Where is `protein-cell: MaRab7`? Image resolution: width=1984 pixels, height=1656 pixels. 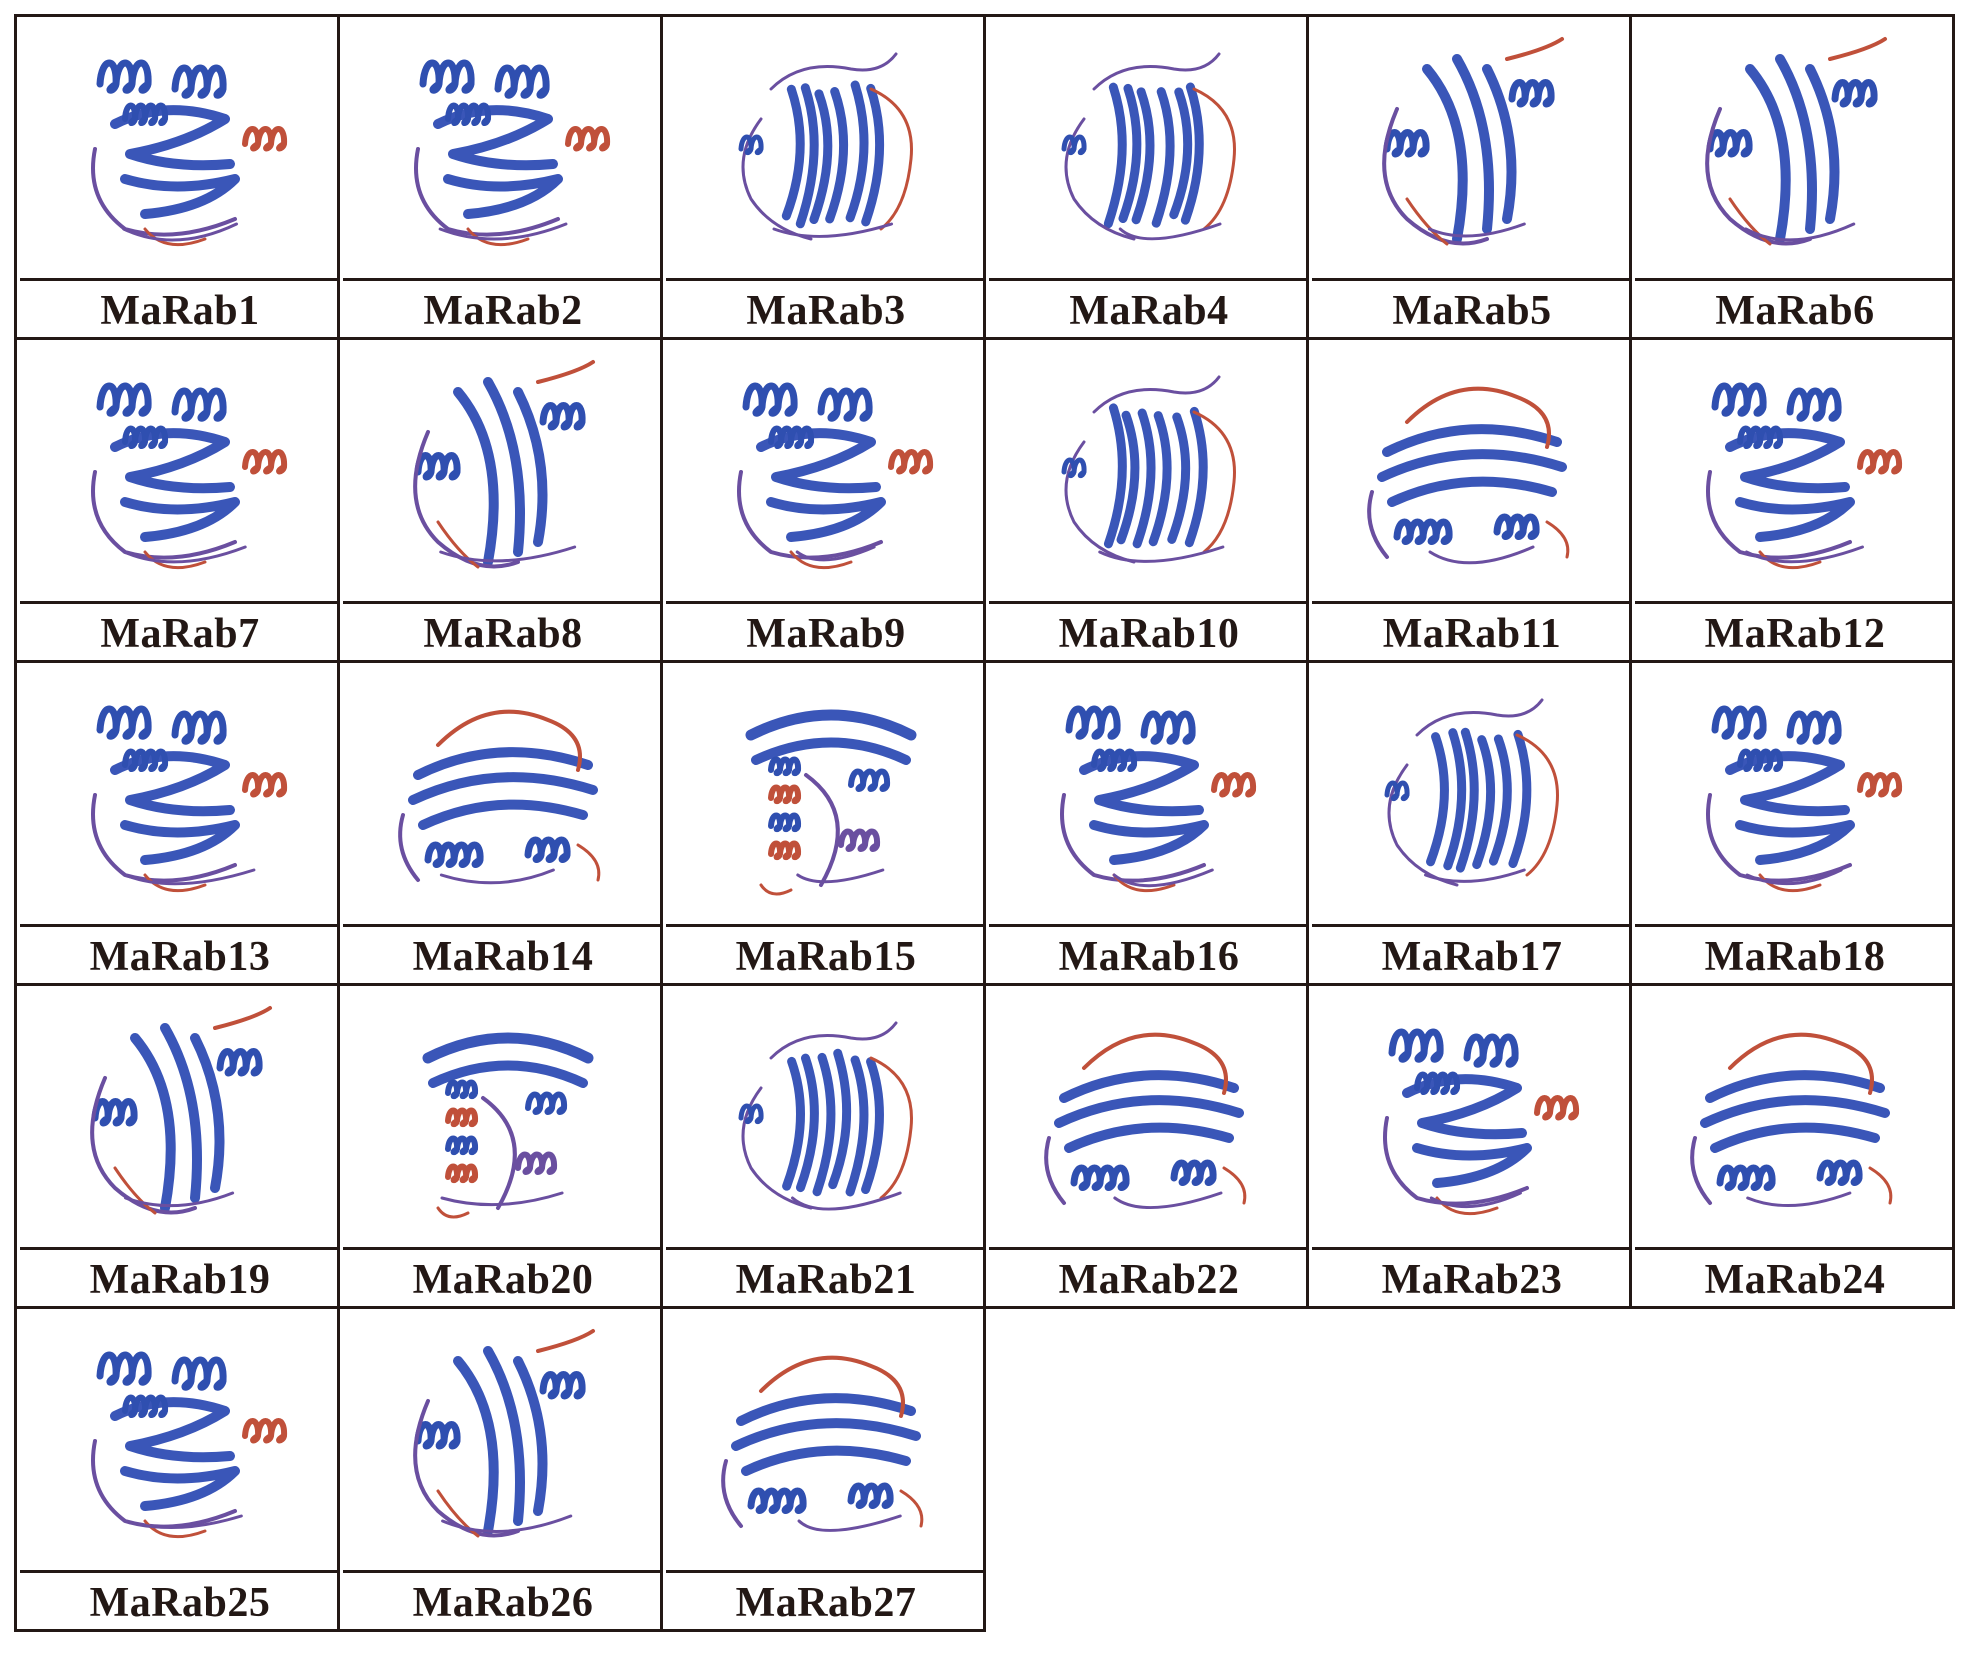
protein-cell: MaRab7 is located at coordinates (177, 500).